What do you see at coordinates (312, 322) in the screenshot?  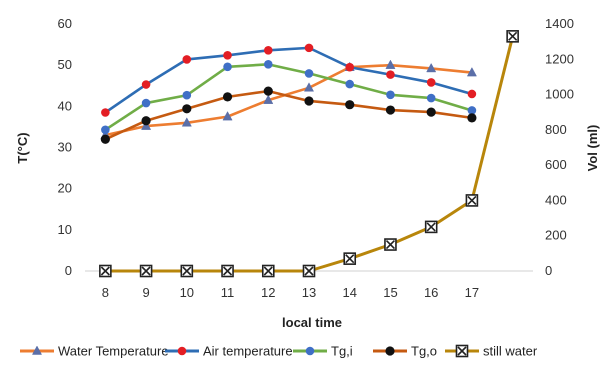 I see `x-axis-title: local time` at bounding box center [312, 322].